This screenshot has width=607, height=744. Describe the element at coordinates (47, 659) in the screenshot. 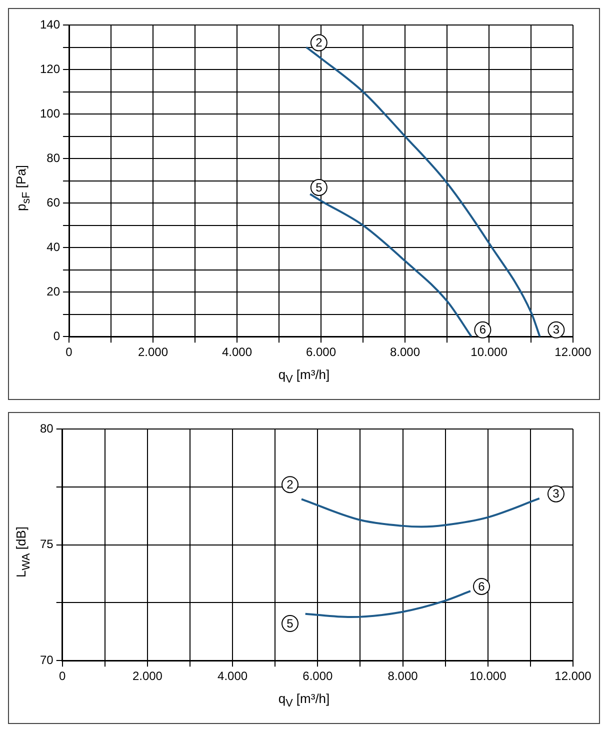

I see `y-tick-label: 70` at that location.